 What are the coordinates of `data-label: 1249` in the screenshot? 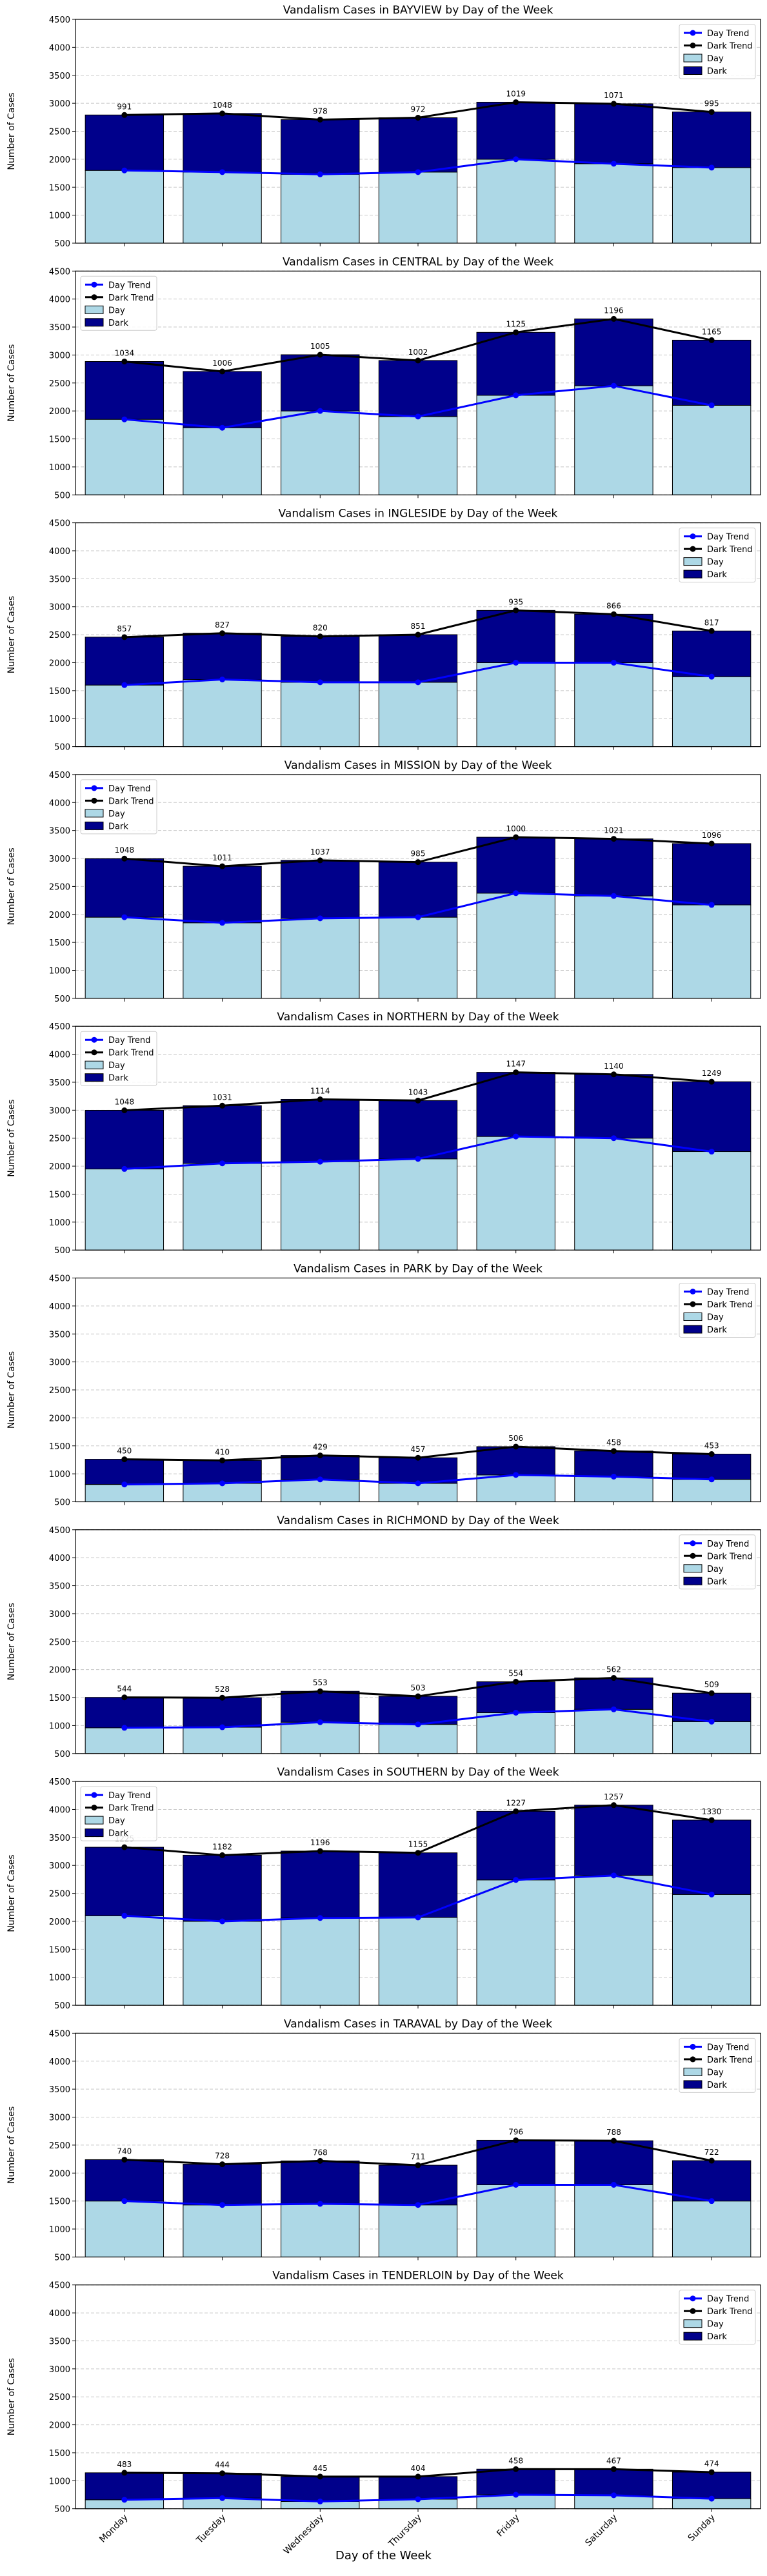 It's located at (712, 1073).